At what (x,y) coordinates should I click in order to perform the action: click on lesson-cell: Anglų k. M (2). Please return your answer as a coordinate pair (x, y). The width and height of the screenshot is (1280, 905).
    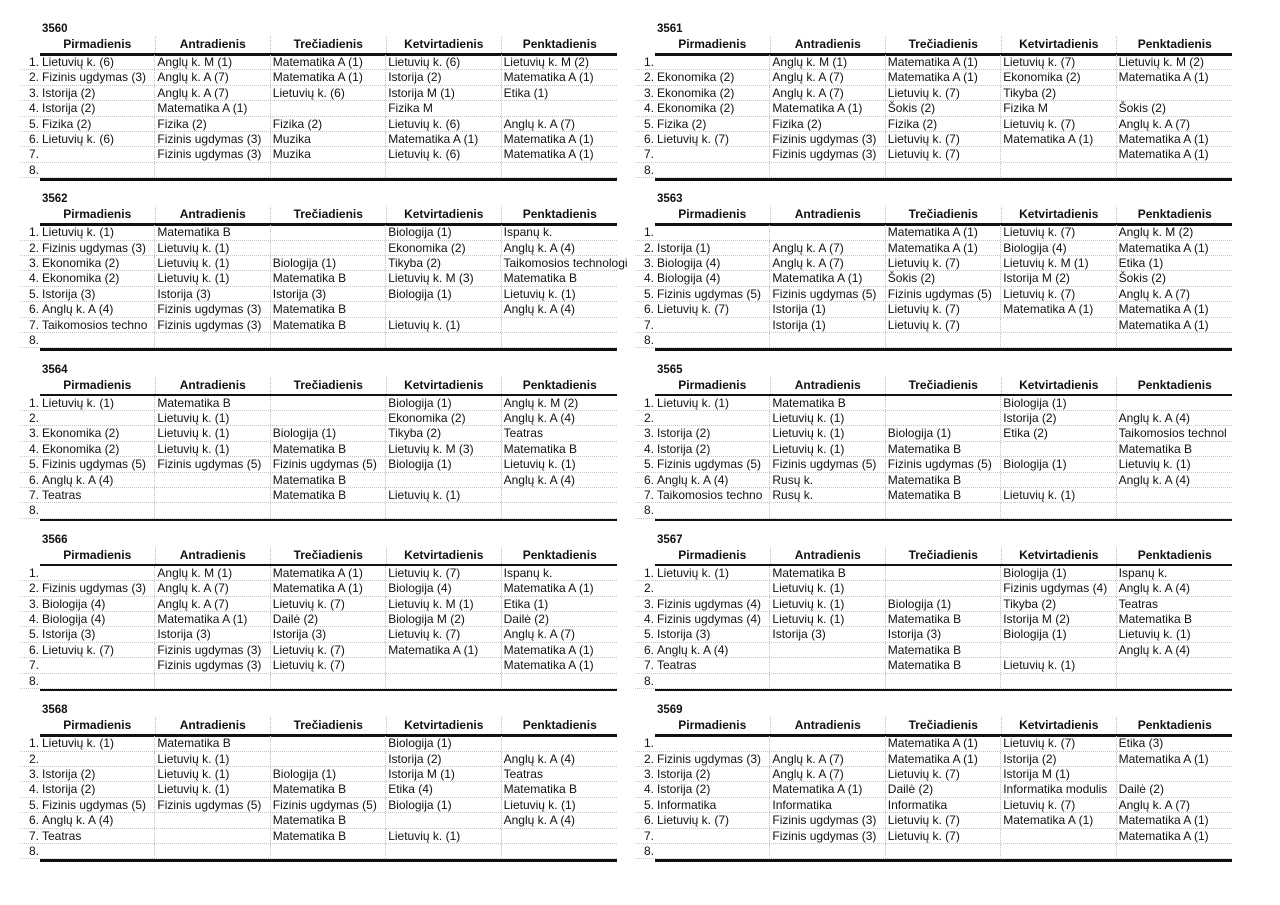
    Looking at the image, I should click on (541, 402).